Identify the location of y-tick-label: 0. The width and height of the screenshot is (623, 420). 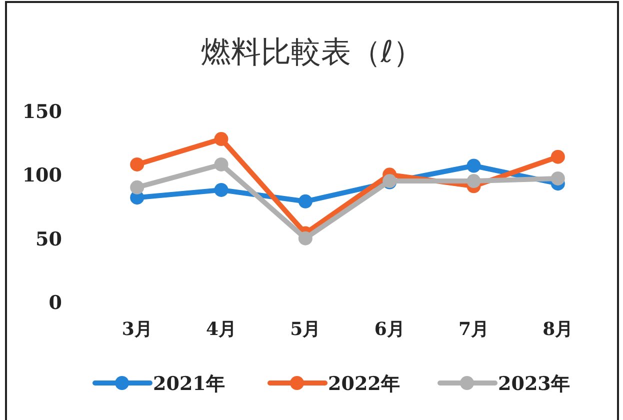
(55, 303).